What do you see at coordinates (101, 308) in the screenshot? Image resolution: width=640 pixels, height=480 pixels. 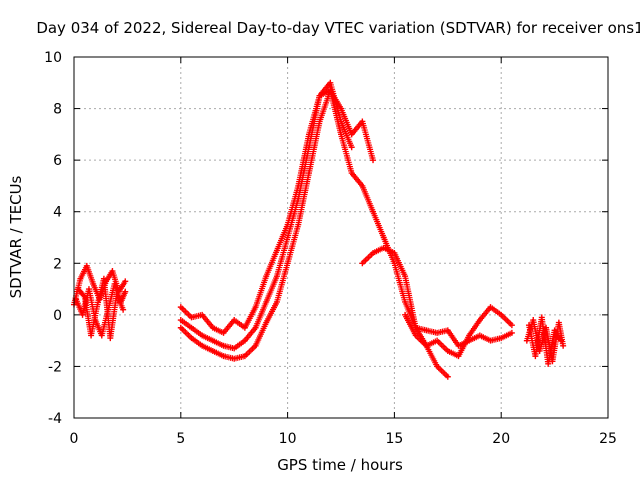 I see `series-track-c` at bounding box center [101, 308].